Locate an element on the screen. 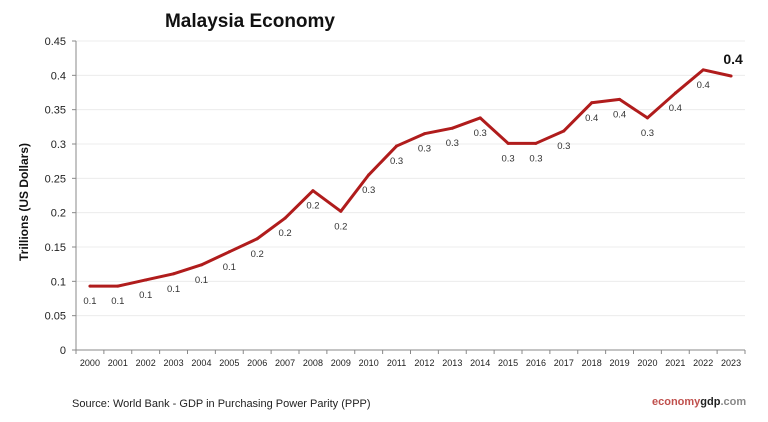 This screenshot has height=422, width=768. x-tick-label: 2005 is located at coordinates (229, 363).